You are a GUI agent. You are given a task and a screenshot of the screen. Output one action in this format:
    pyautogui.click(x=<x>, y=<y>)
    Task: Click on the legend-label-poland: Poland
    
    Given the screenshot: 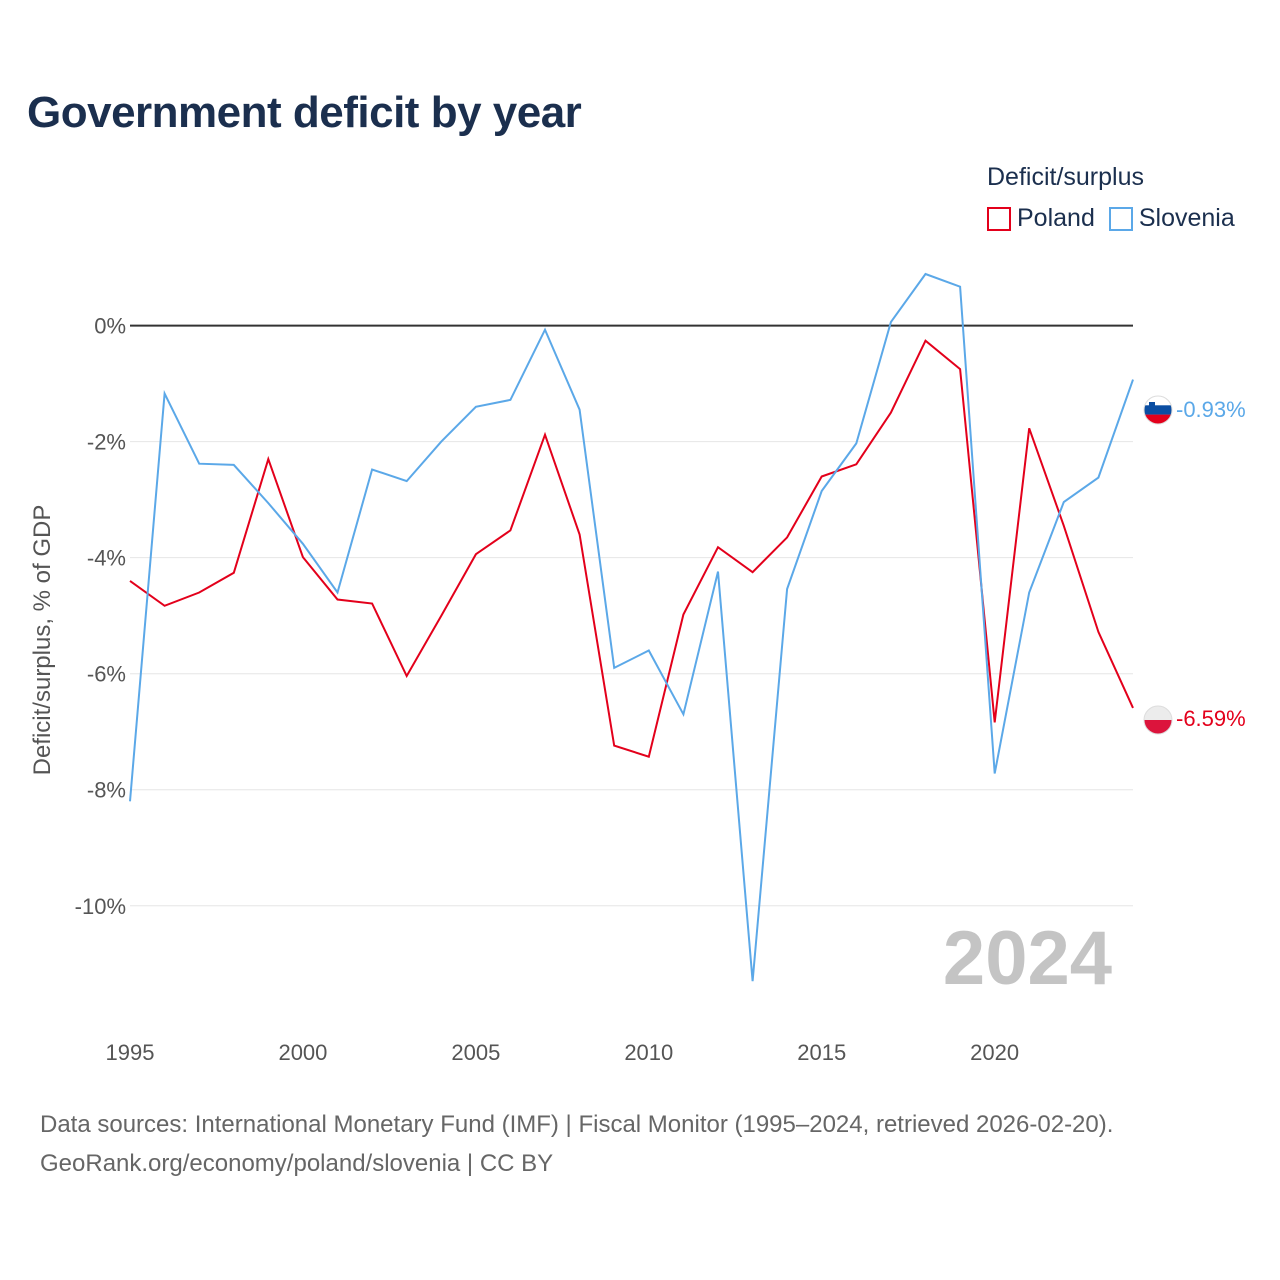 What is the action you would take?
    pyautogui.click(x=1056, y=218)
    